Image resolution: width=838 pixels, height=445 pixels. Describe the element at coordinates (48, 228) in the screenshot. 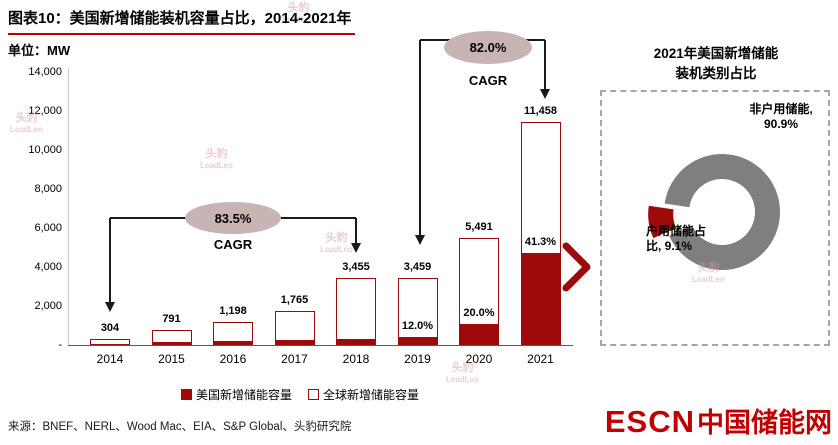

I see `y-tick-label: 6,000` at that location.